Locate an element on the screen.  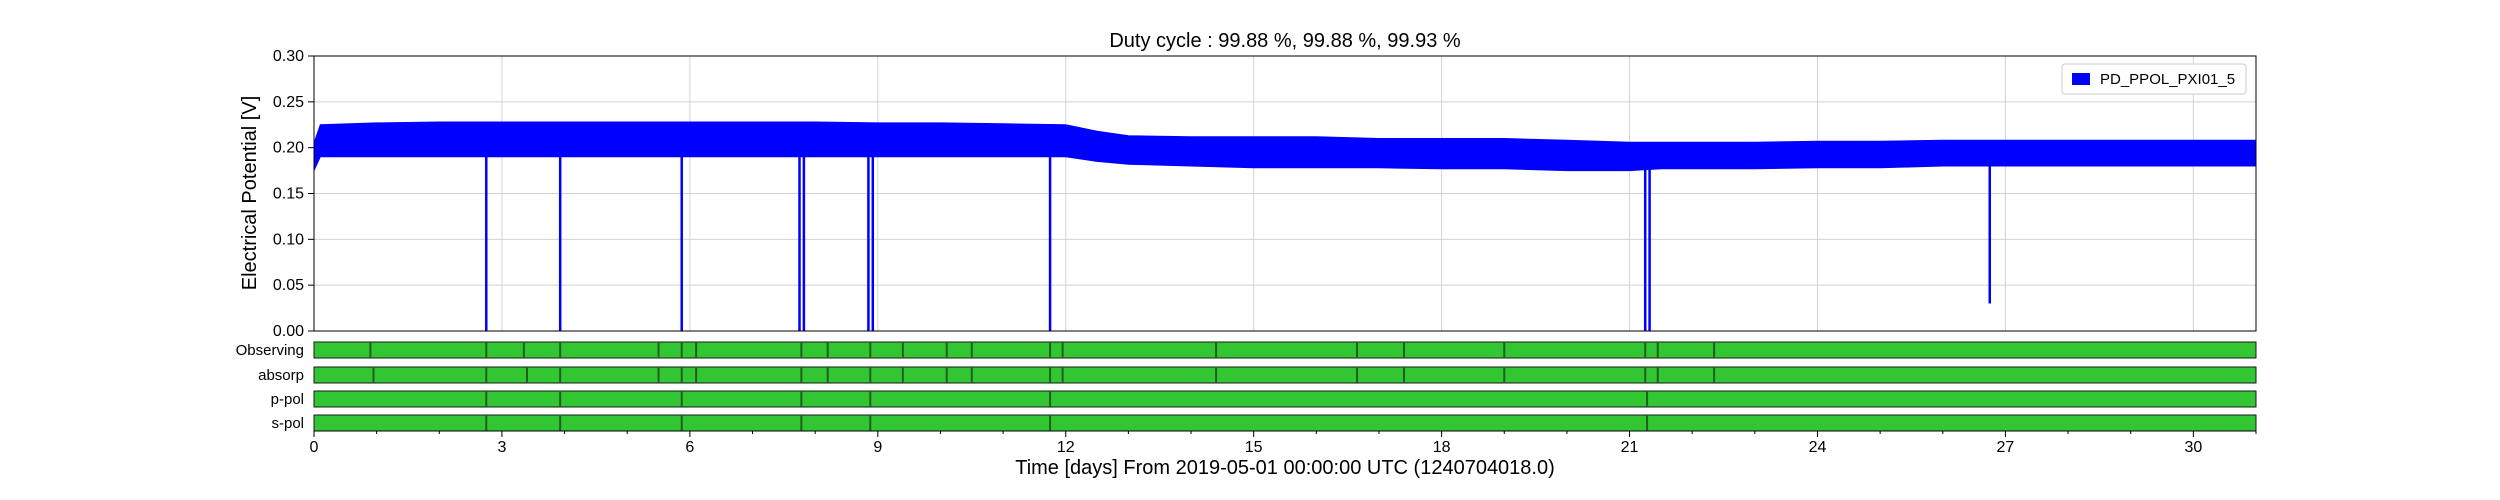
y-axis-label: Electrical Potential [V] is located at coordinates (250, 193).